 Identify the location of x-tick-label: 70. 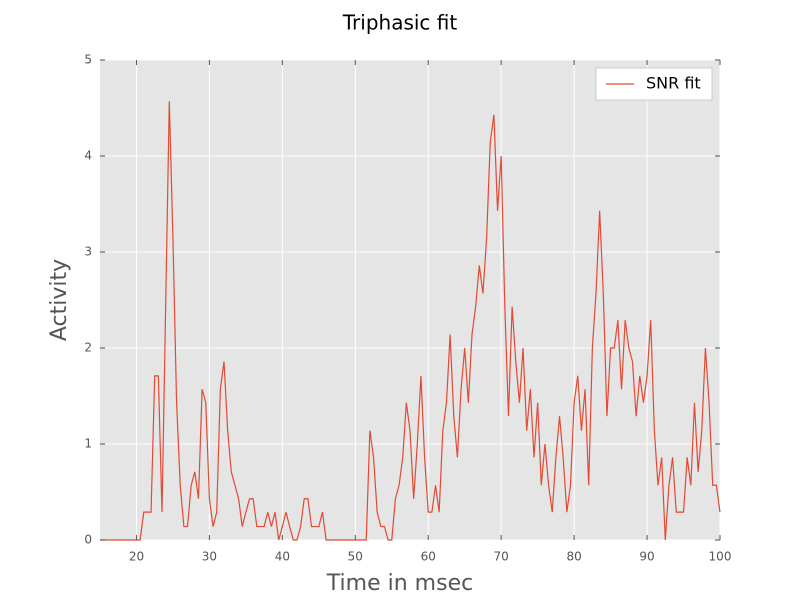
(501, 557).